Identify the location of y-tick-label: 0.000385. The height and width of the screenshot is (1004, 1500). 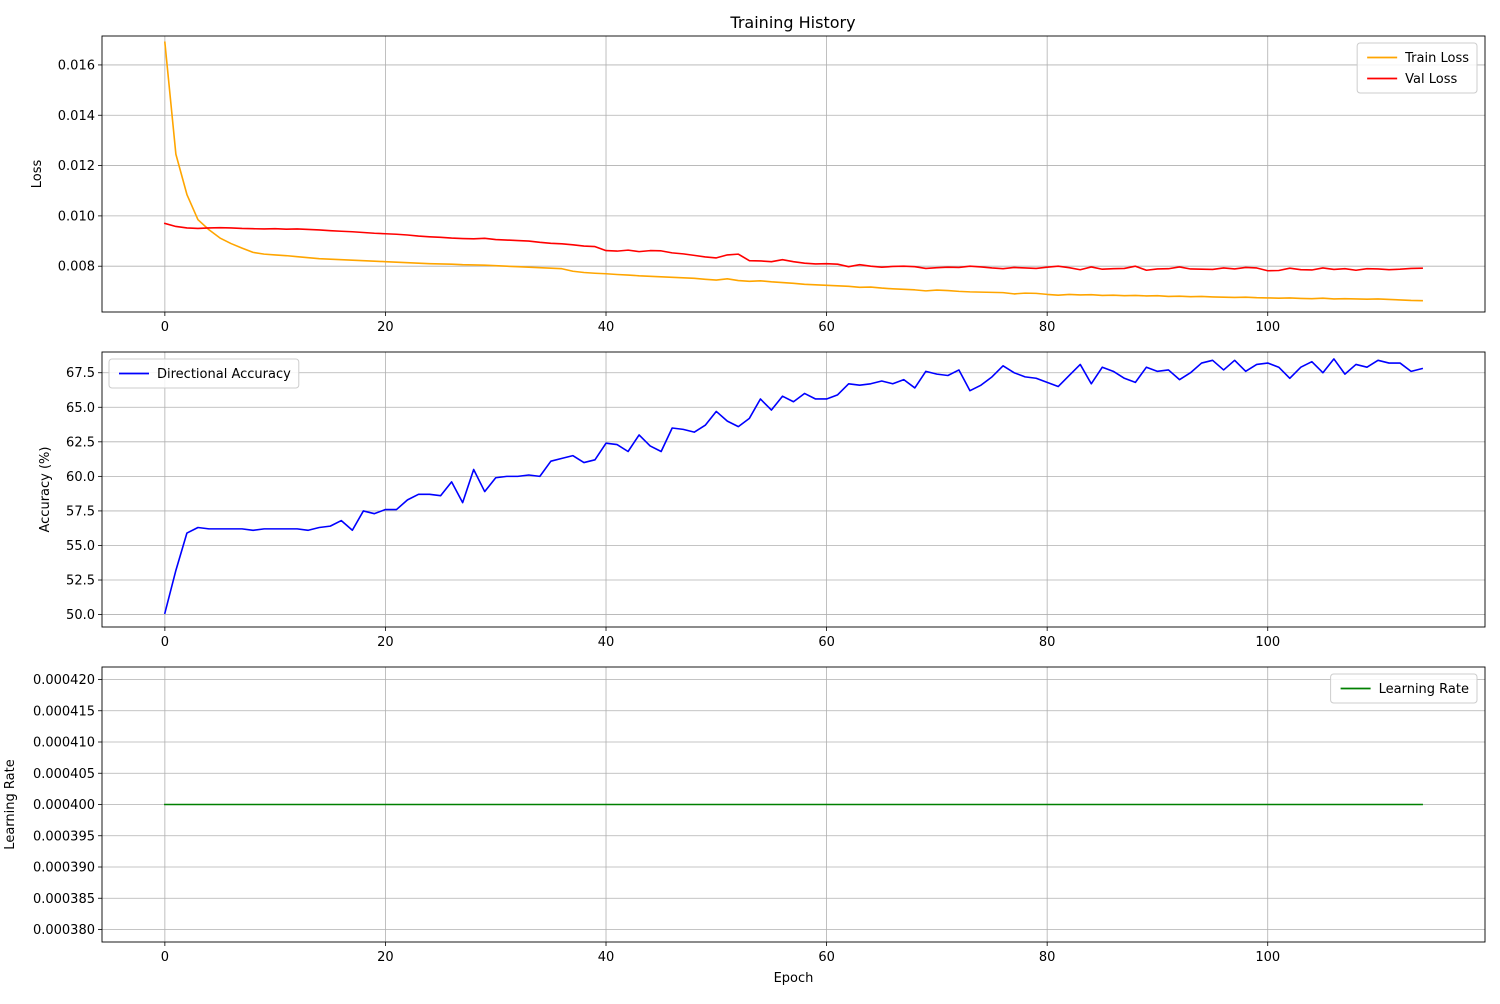
(64, 899).